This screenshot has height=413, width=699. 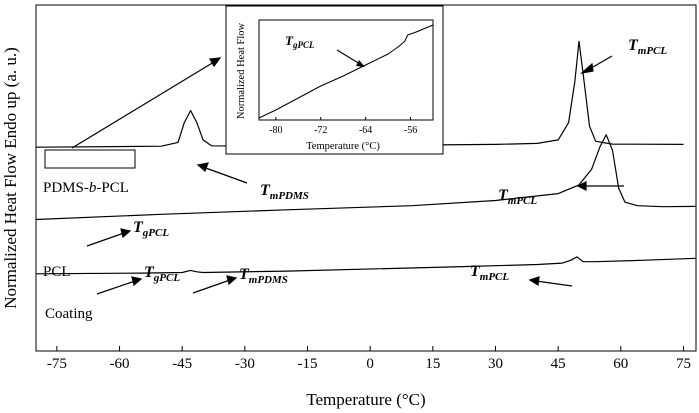 What do you see at coordinates (365, 130) in the screenshot?
I see `inset-x-tick-label: -64` at bounding box center [365, 130].